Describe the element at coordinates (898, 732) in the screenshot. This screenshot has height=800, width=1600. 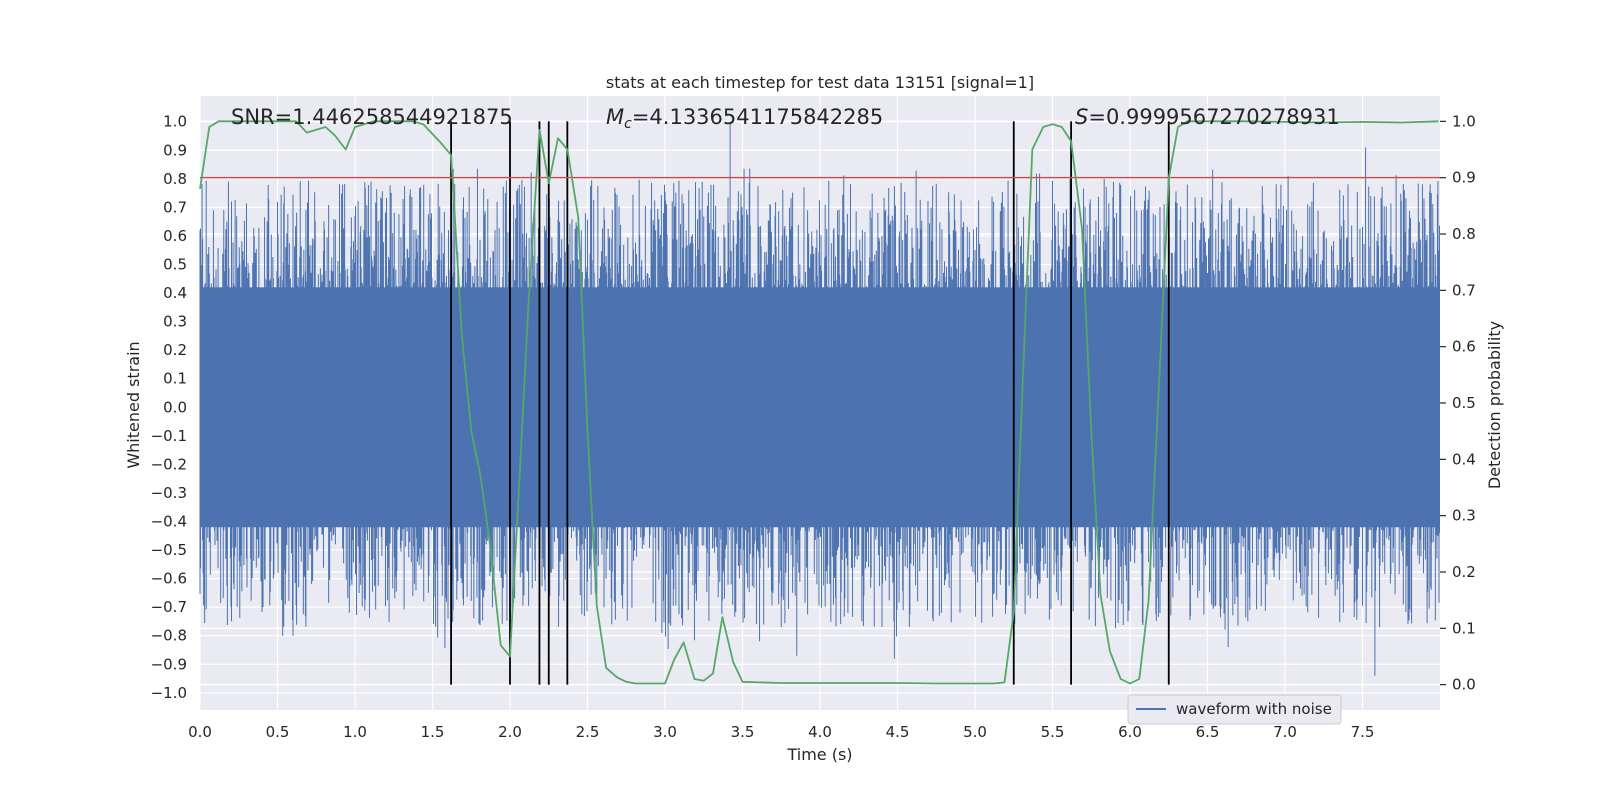
I see `x-tick-label: 4.5` at that location.